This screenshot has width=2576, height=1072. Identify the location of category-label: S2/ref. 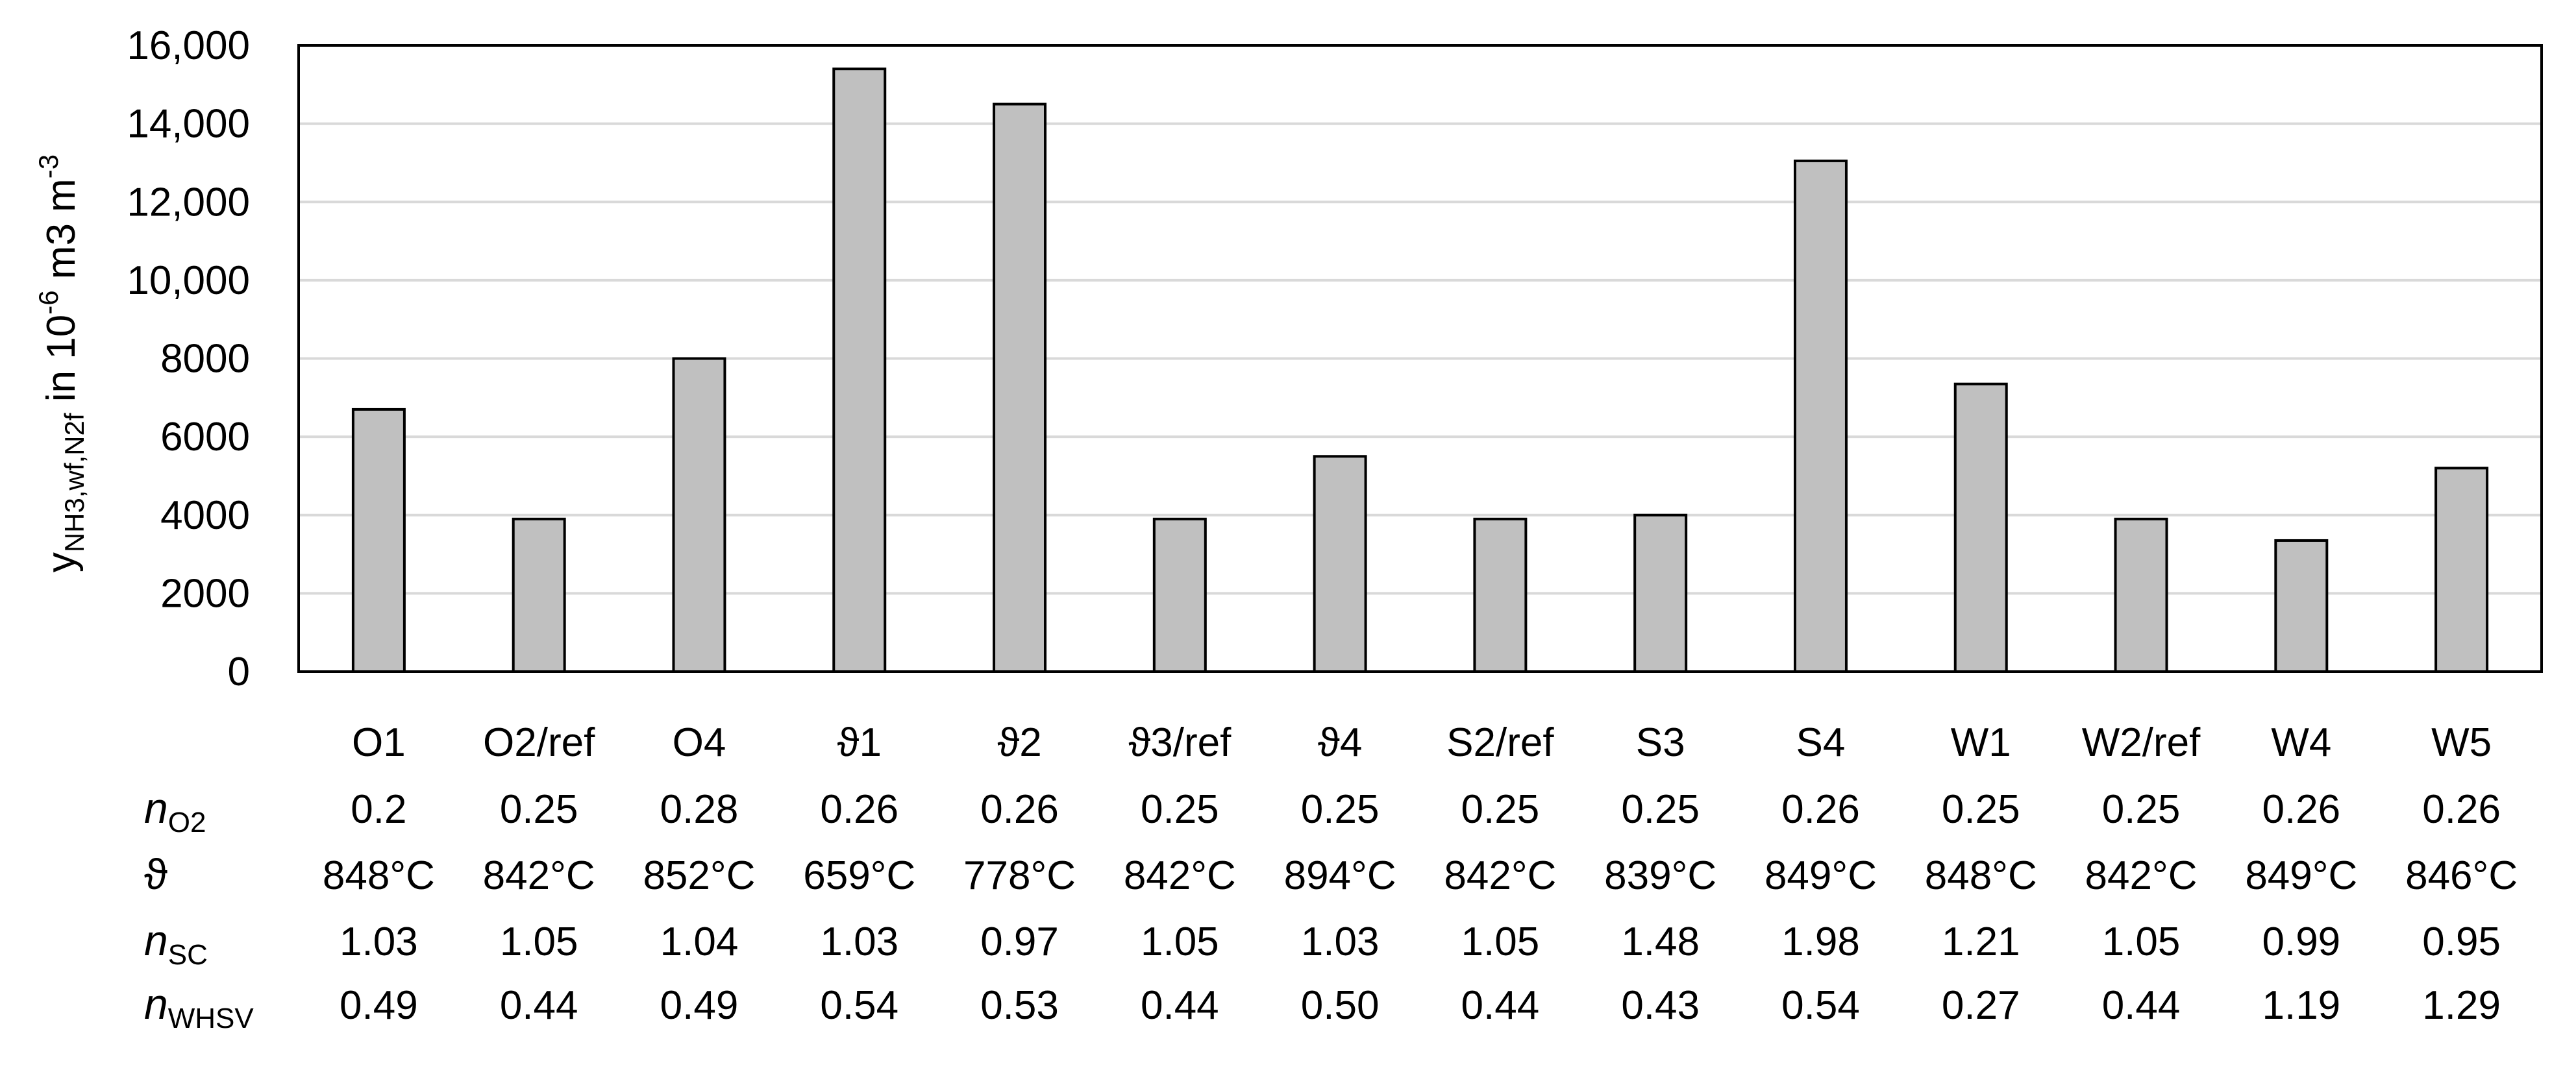
(1500, 743).